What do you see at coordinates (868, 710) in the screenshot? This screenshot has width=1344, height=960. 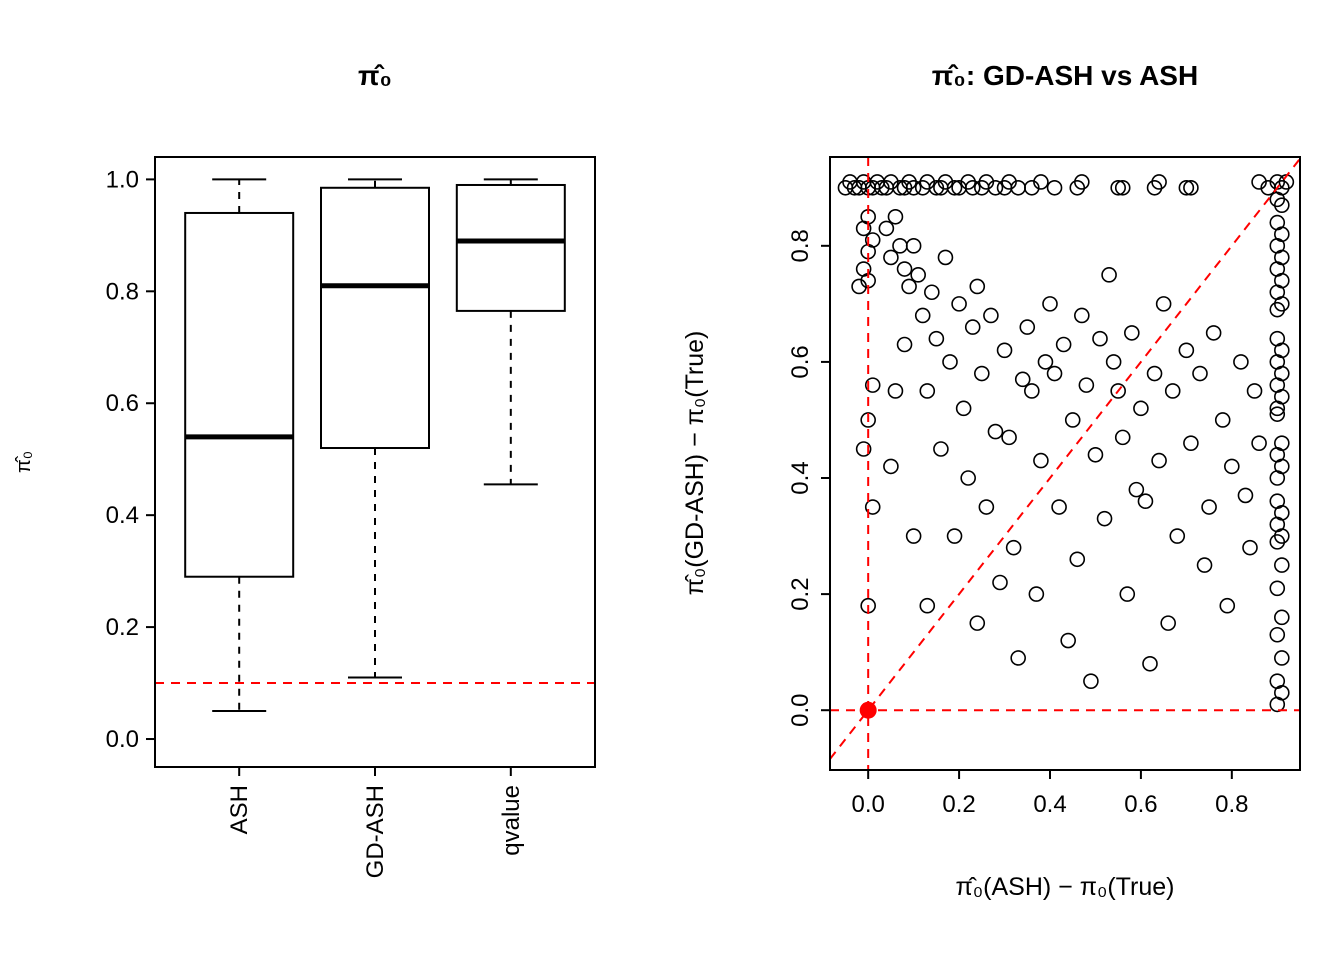 I see `origin-point` at bounding box center [868, 710].